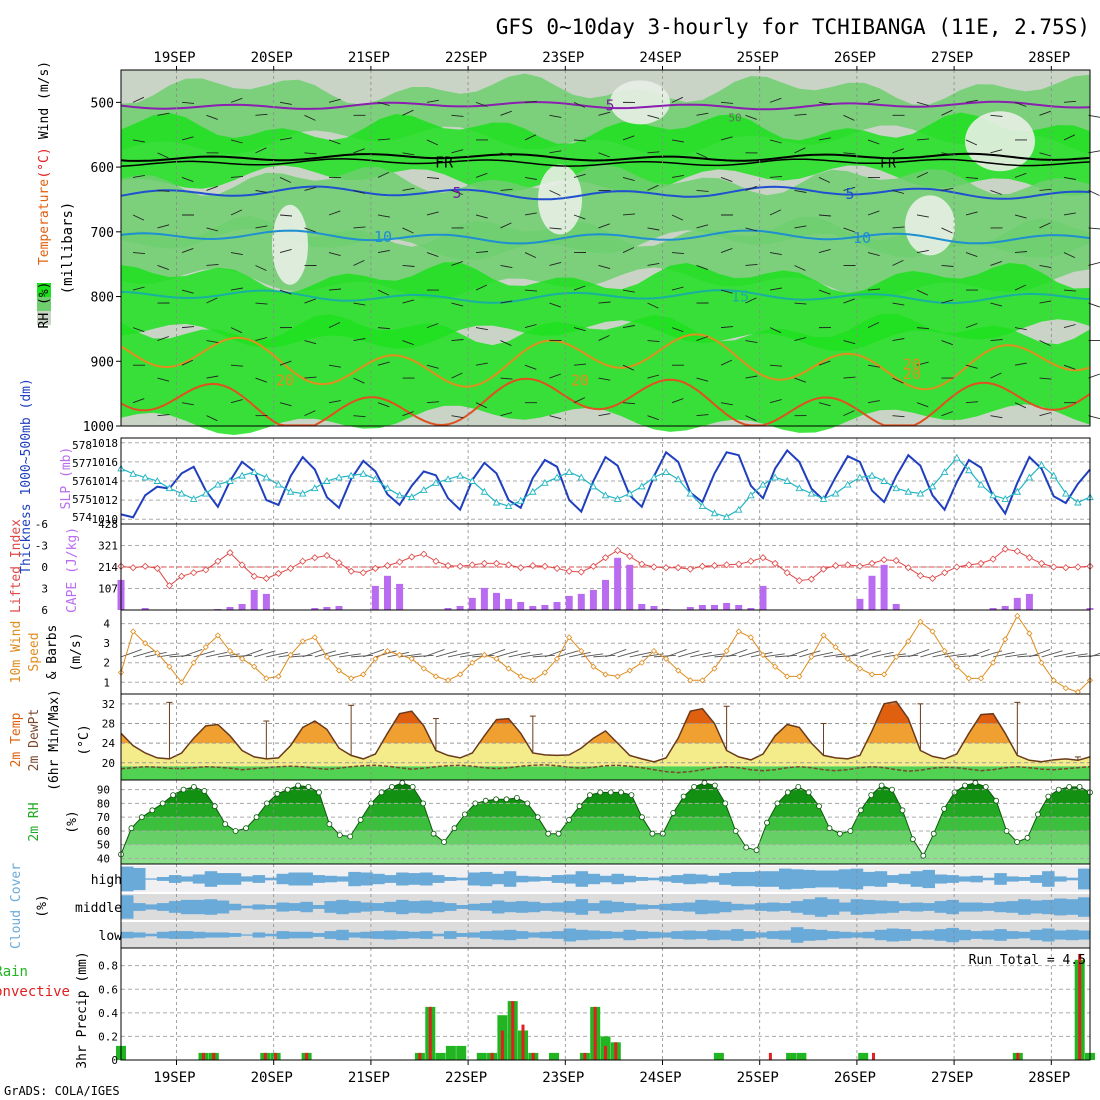 The image size is (1100, 1100). I want to click on y-tick-label: 1000, so click(98, 427).